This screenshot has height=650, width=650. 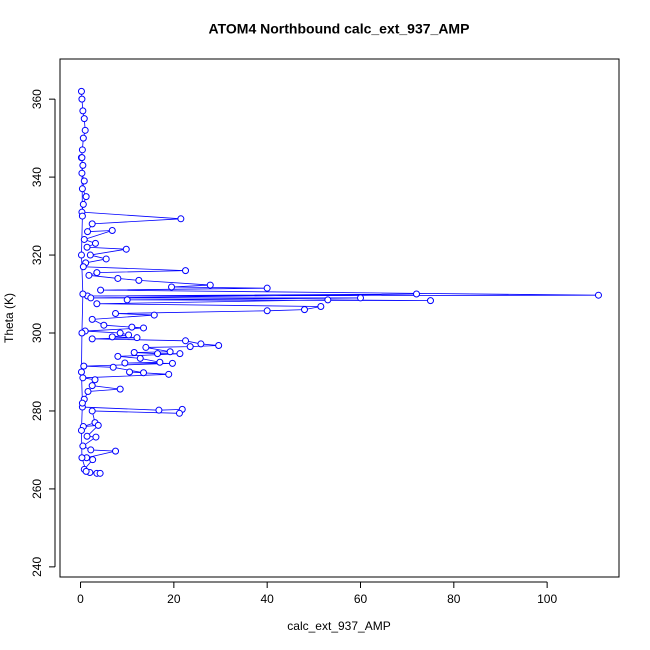 I want to click on x-tick-label: 40, so click(x=267, y=599).